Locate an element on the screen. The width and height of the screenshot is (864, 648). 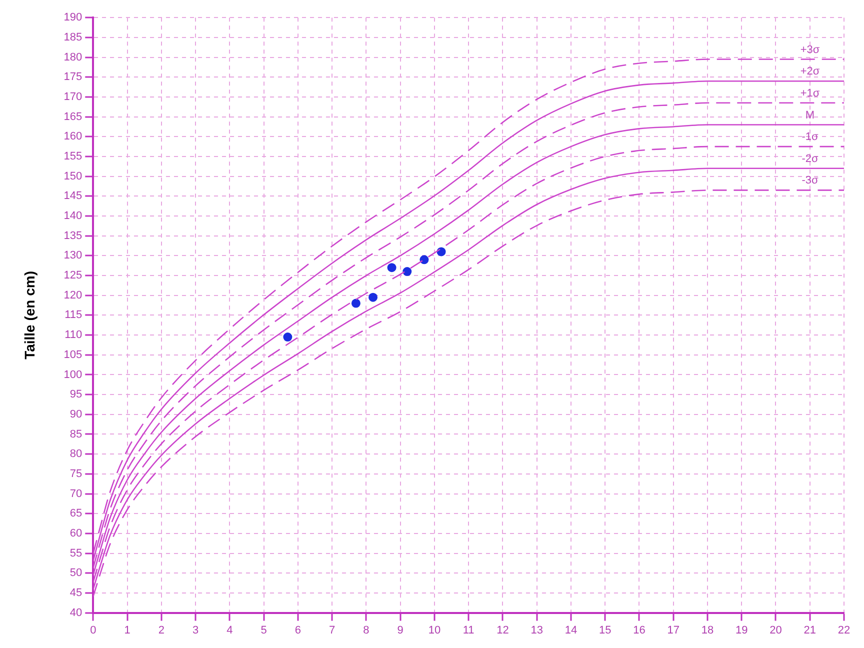
x-tick-label: 13 is located at coordinates (536, 630).